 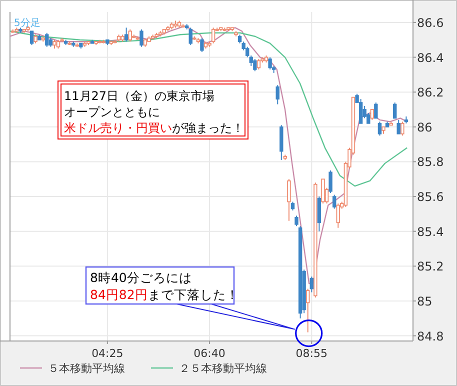 I want to click on y-tick-label: 85.4, so click(x=430, y=231).